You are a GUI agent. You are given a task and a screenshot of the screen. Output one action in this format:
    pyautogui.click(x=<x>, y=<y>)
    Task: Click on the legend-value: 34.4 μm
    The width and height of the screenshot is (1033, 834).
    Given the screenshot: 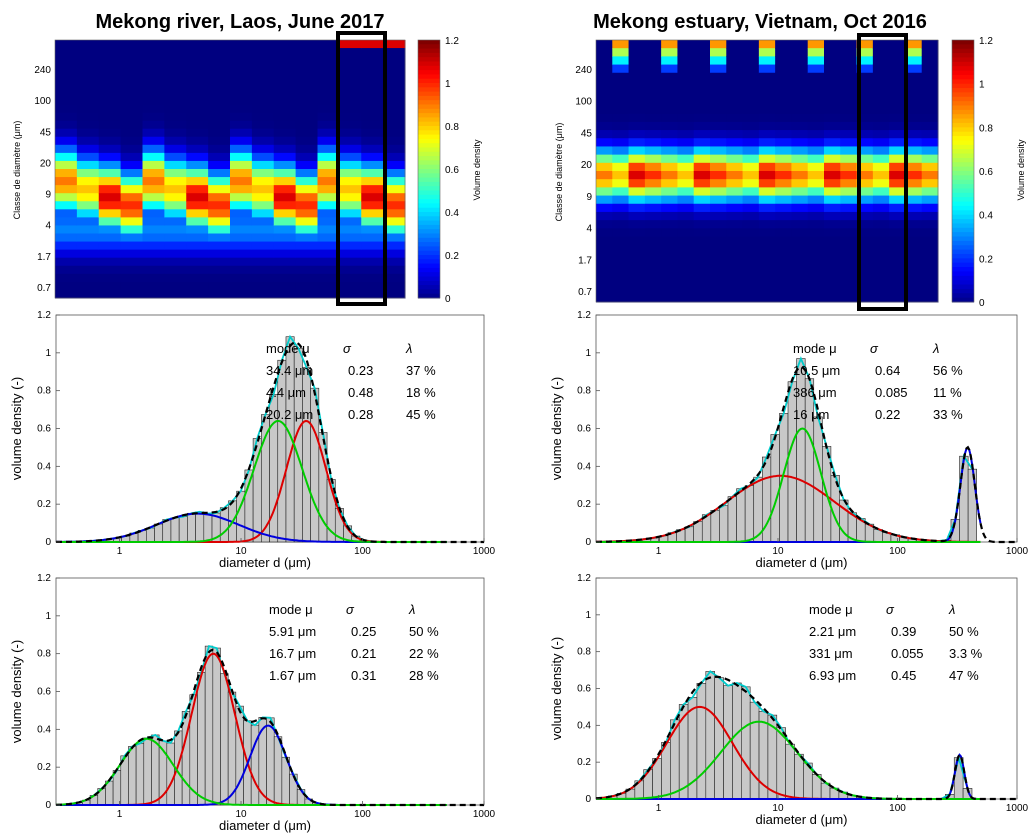 What is the action you would take?
    pyautogui.click(x=289, y=370)
    